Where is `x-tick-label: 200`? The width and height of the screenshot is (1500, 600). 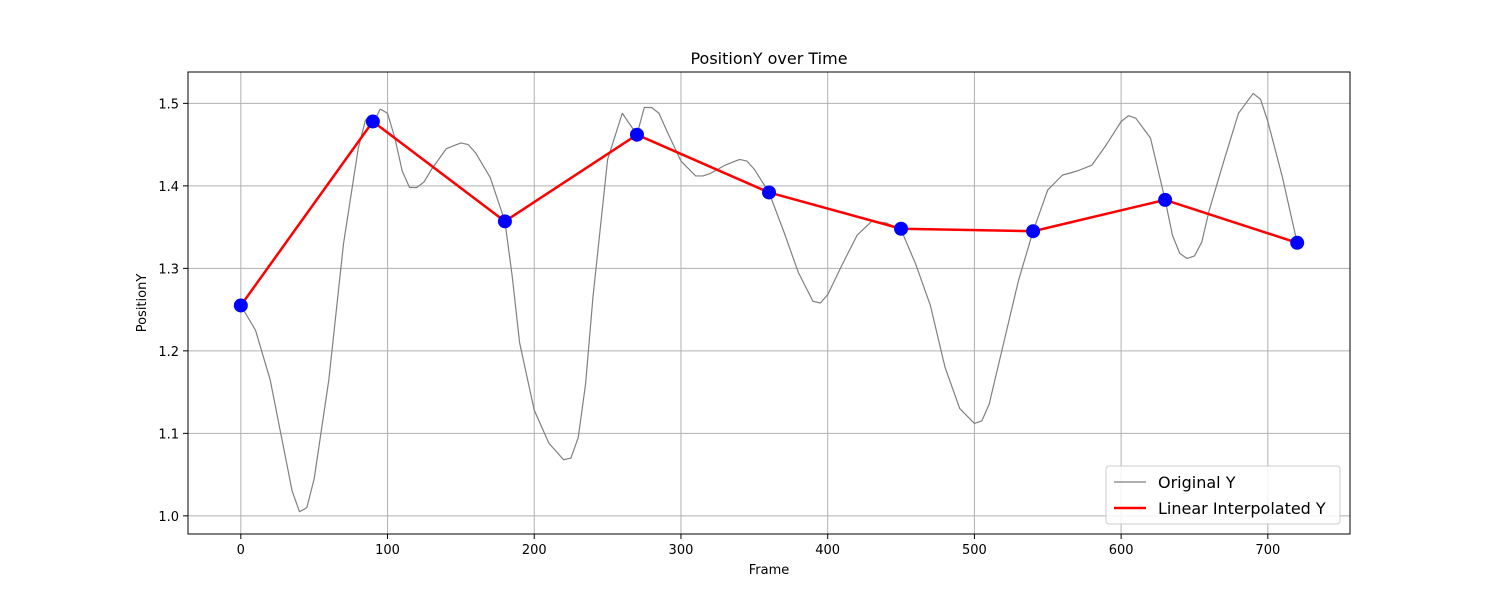 x-tick-label: 200 is located at coordinates (534, 550).